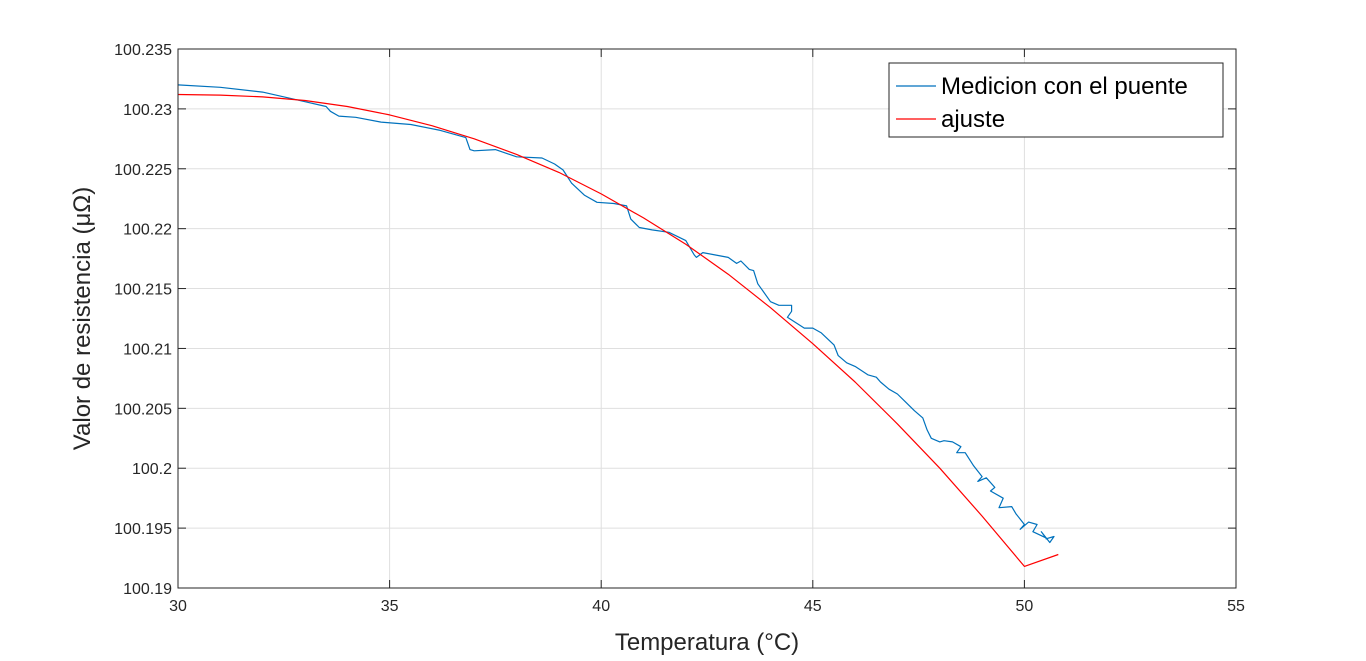  What do you see at coordinates (147, 110) in the screenshot?
I see `y-tick-label: 100.23` at bounding box center [147, 110].